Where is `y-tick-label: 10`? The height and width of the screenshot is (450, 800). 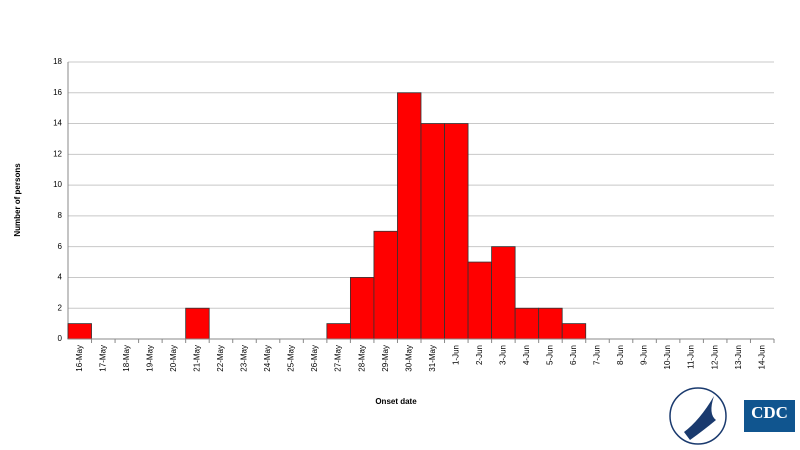 y-tick-label: 10 is located at coordinates (57, 184).